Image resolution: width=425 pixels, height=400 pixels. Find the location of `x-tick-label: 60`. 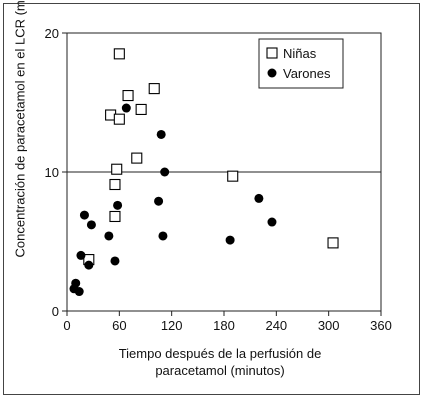

x-tick-label: 60 is located at coordinates (119, 325).